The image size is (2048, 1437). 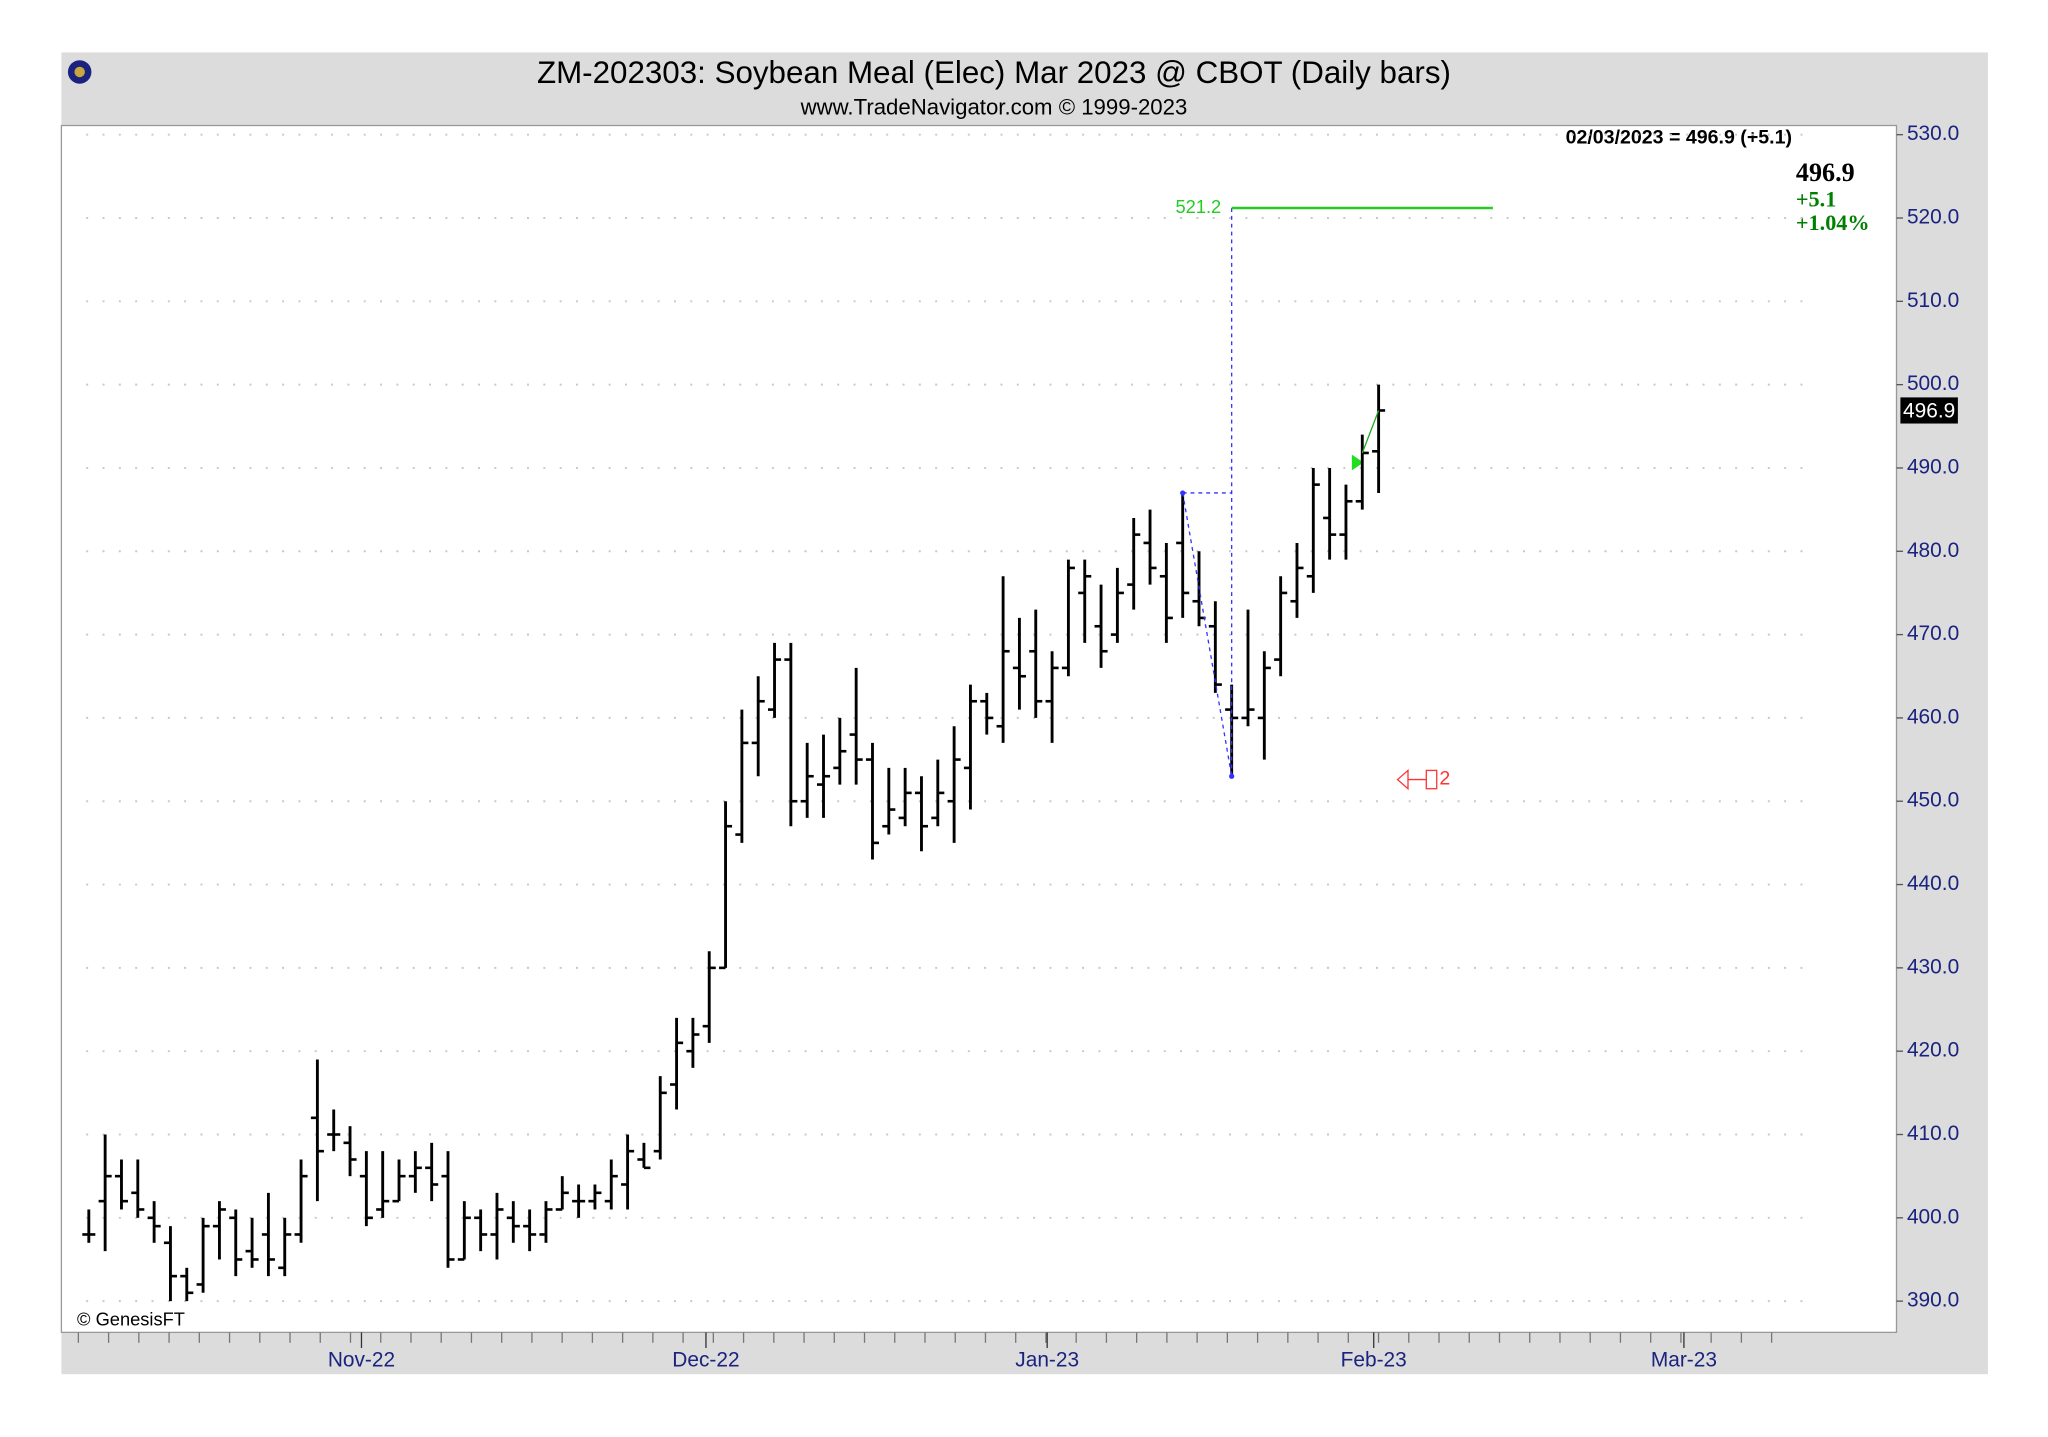 I want to click on y-tick-label: 500.0, so click(x=1933, y=383).